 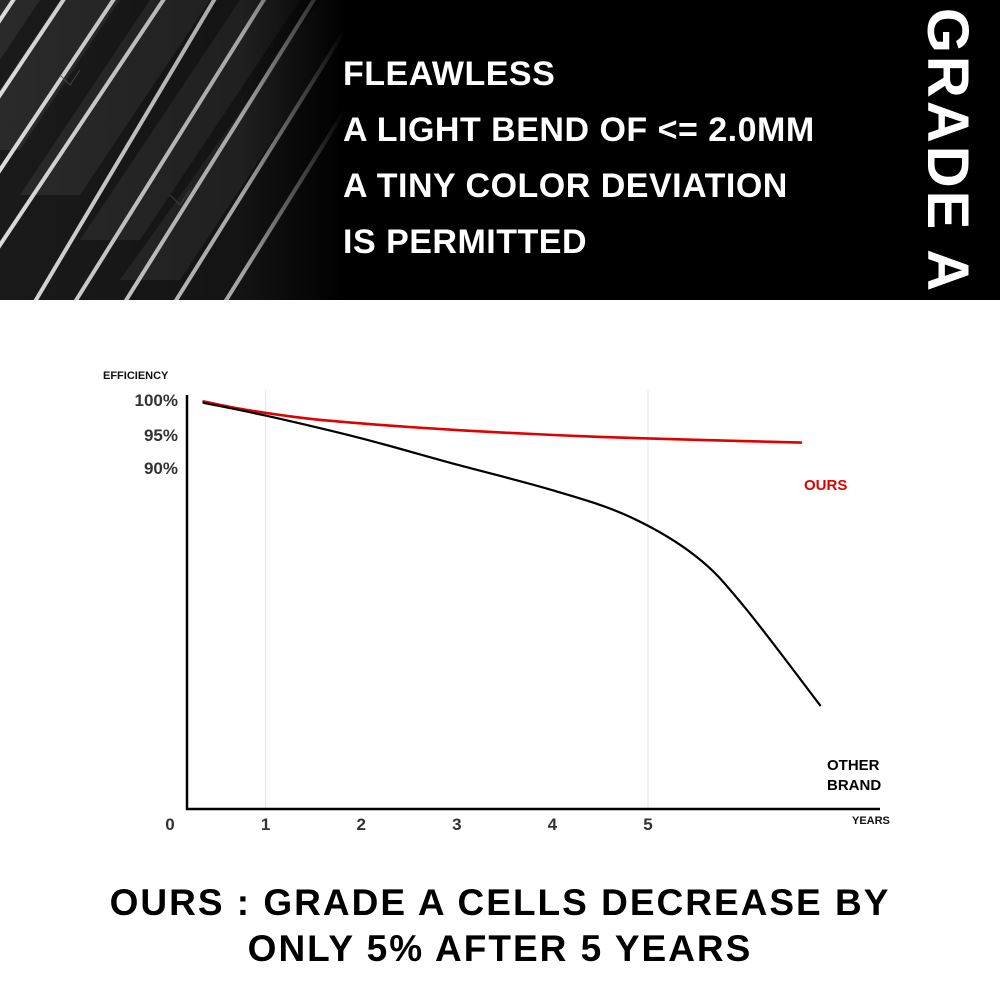 What do you see at coordinates (265, 824) in the screenshot?
I see `x-tick-1: 1` at bounding box center [265, 824].